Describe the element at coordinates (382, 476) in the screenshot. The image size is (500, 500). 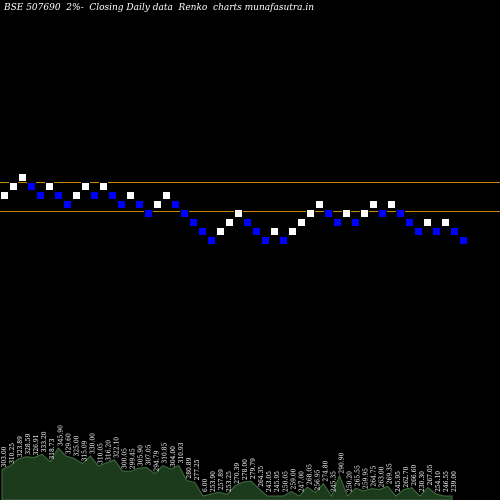
I see `volume-label: 263.00` at that location.